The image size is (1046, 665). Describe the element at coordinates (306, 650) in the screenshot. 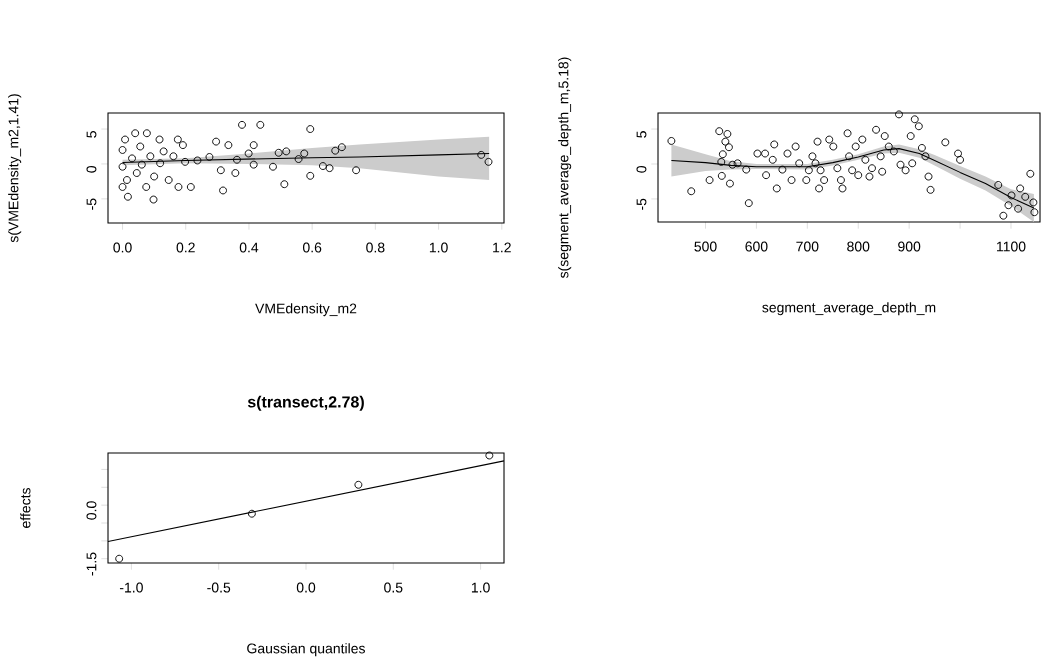

I see `x-axis-title: Gaussian quantiles` at that location.